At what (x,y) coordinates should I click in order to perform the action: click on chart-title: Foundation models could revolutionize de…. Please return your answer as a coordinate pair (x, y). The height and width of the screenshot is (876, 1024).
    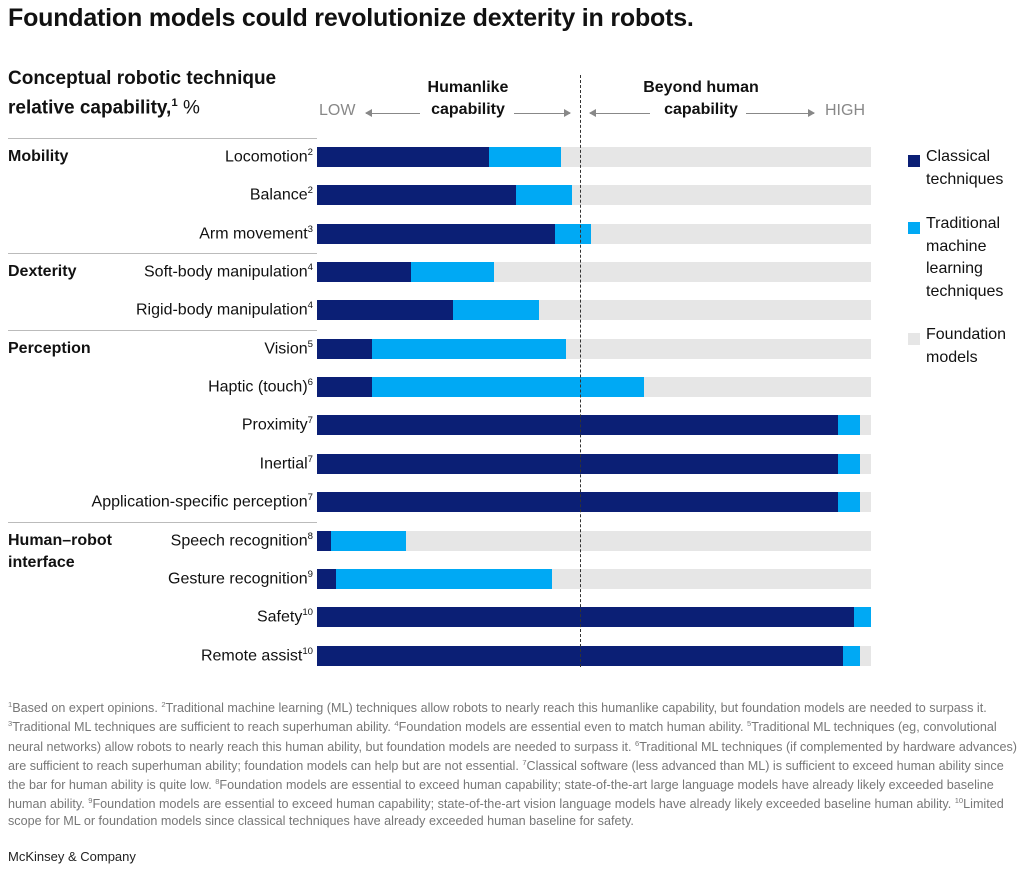
    Looking at the image, I should click on (351, 18).